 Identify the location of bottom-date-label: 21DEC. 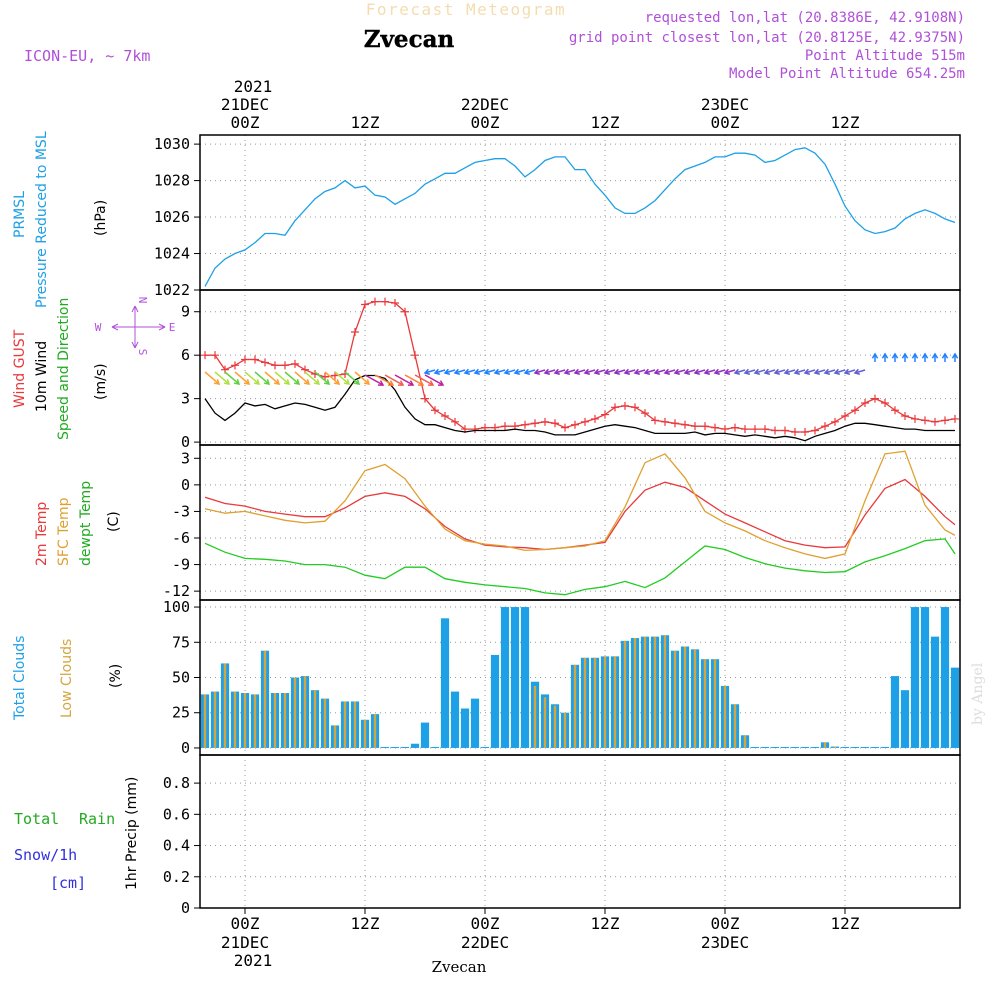
(245, 942).